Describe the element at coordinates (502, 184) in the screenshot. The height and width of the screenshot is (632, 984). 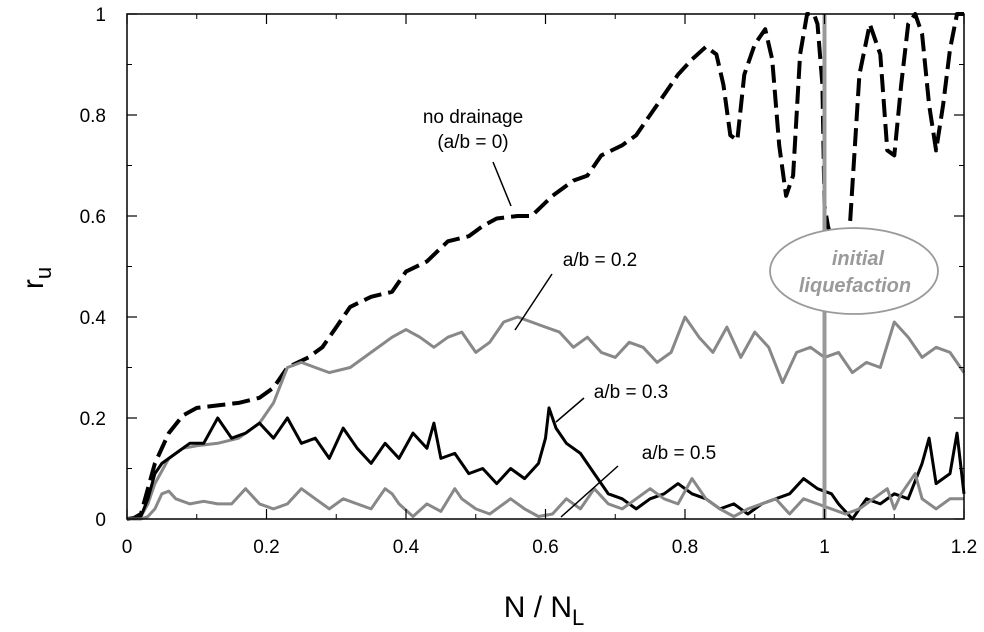
I see `no-drainage-leader` at that location.